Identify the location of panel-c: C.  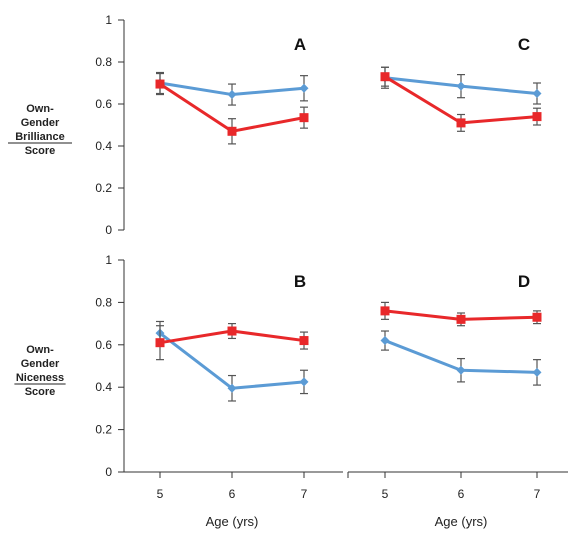
(461, 83).